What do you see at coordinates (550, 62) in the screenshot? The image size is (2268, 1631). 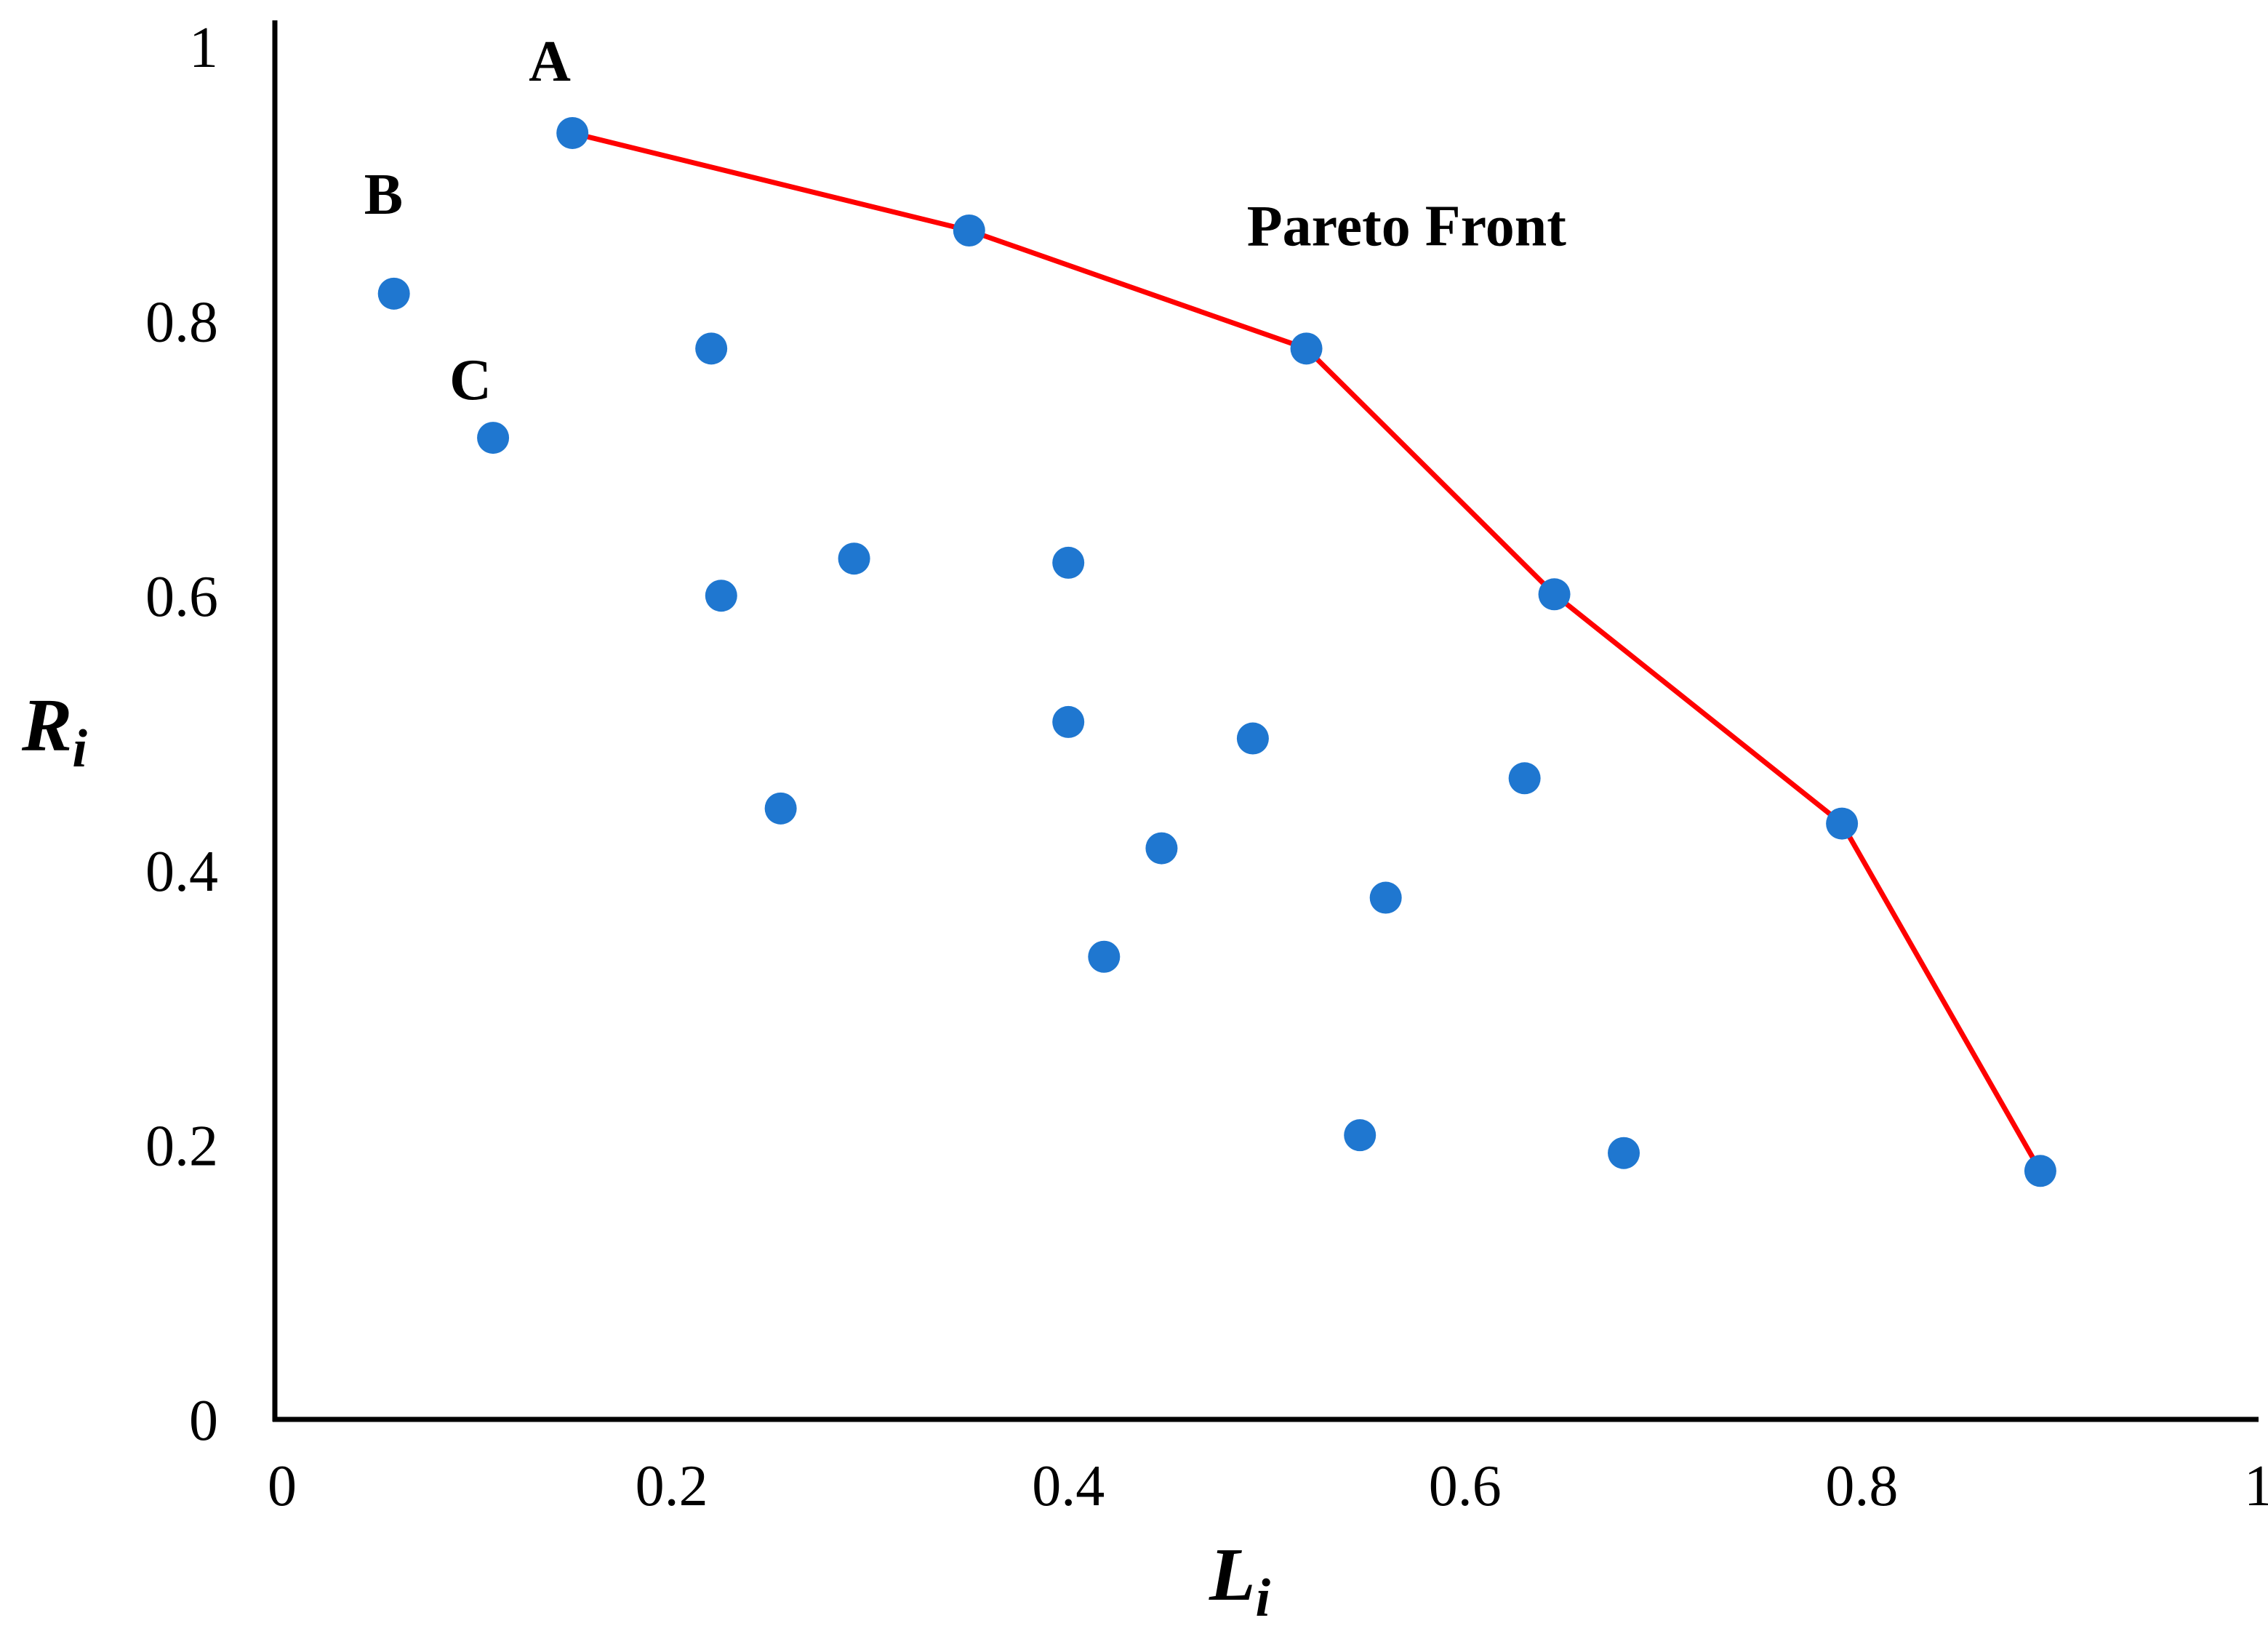 I see `annotation-label: A` at bounding box center [550, 62].